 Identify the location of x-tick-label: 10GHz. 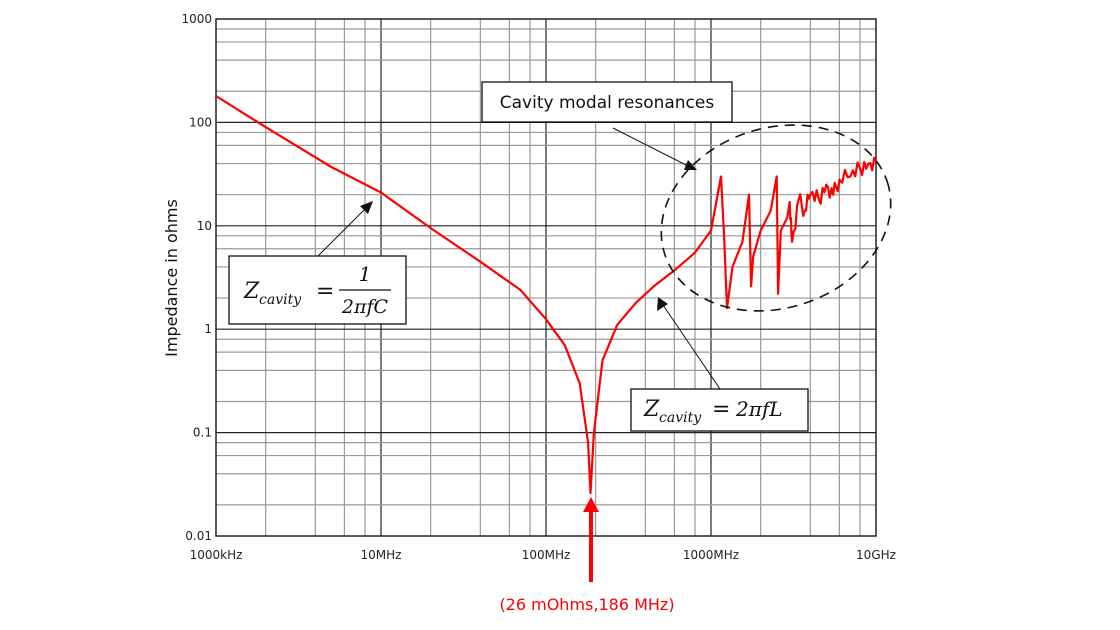
(876, 555).